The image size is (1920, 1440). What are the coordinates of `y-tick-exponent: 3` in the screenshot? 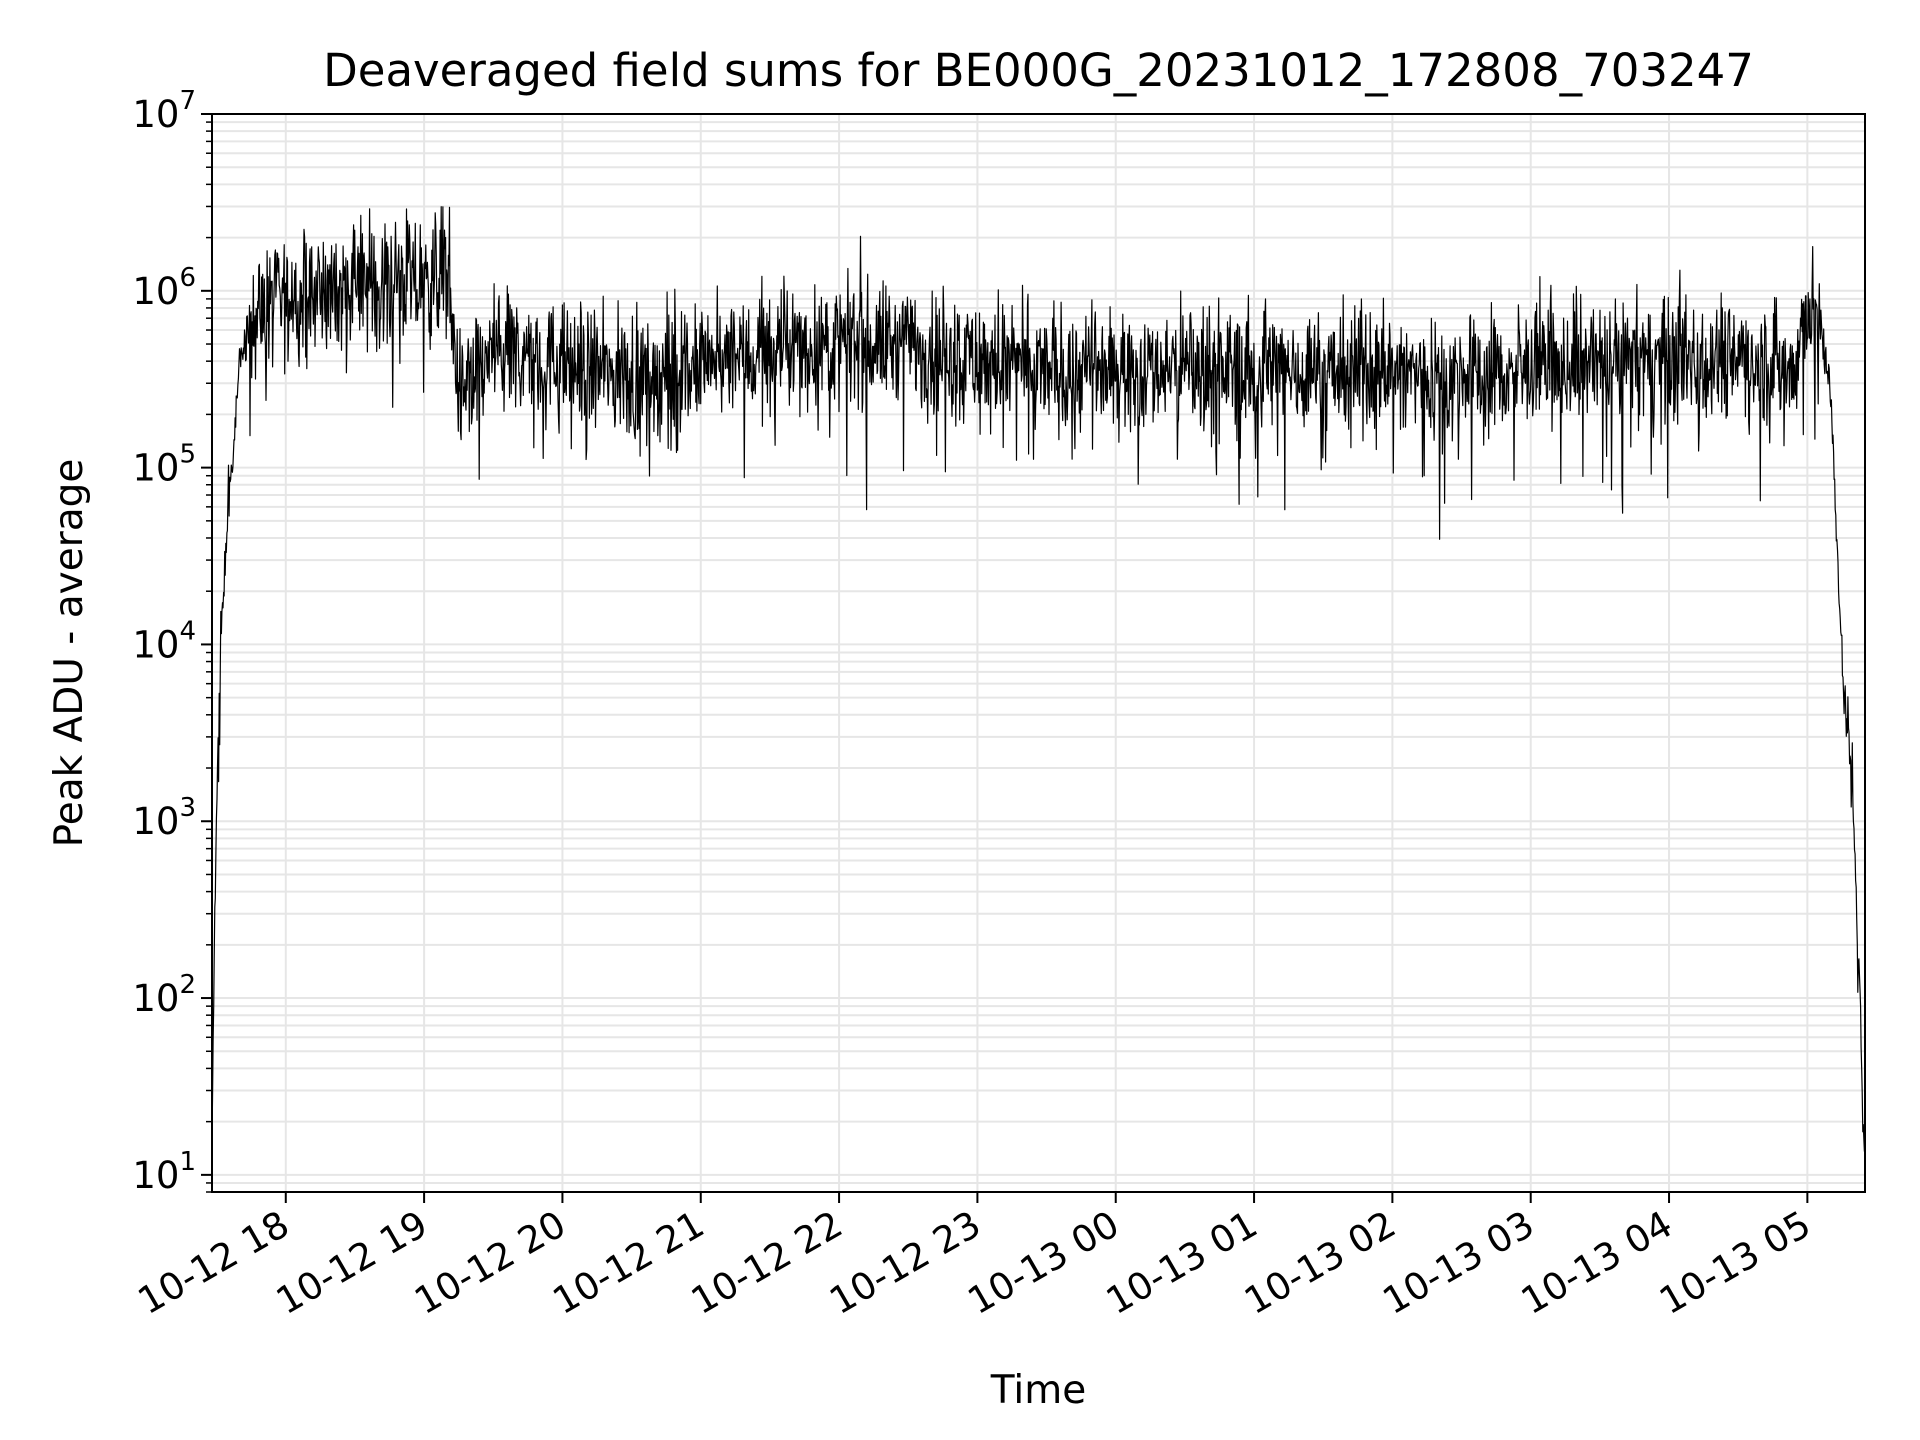 It's located at (187, 808).